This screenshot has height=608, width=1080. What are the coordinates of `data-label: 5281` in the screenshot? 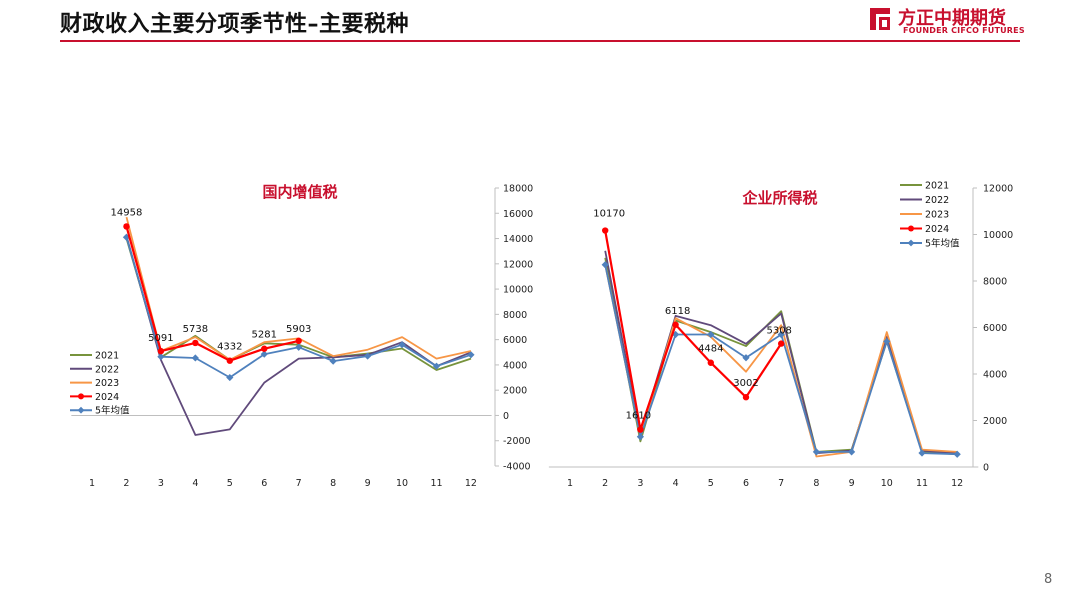 It's located at (264, 335).